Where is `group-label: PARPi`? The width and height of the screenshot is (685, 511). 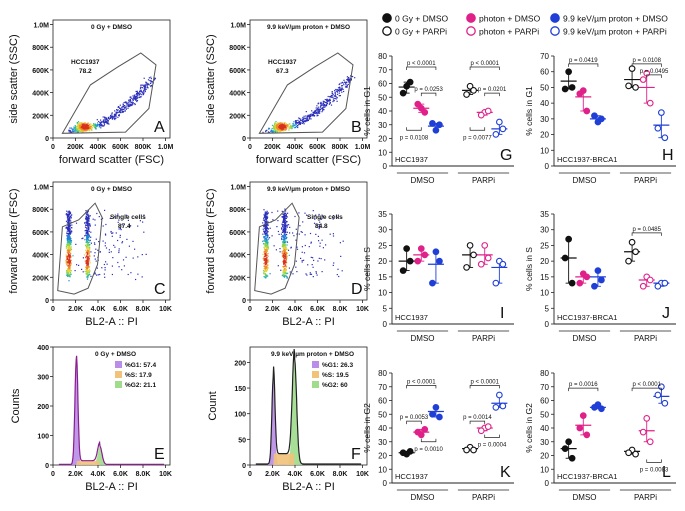
group-label: PARPi is located at coordinates (483, 338).